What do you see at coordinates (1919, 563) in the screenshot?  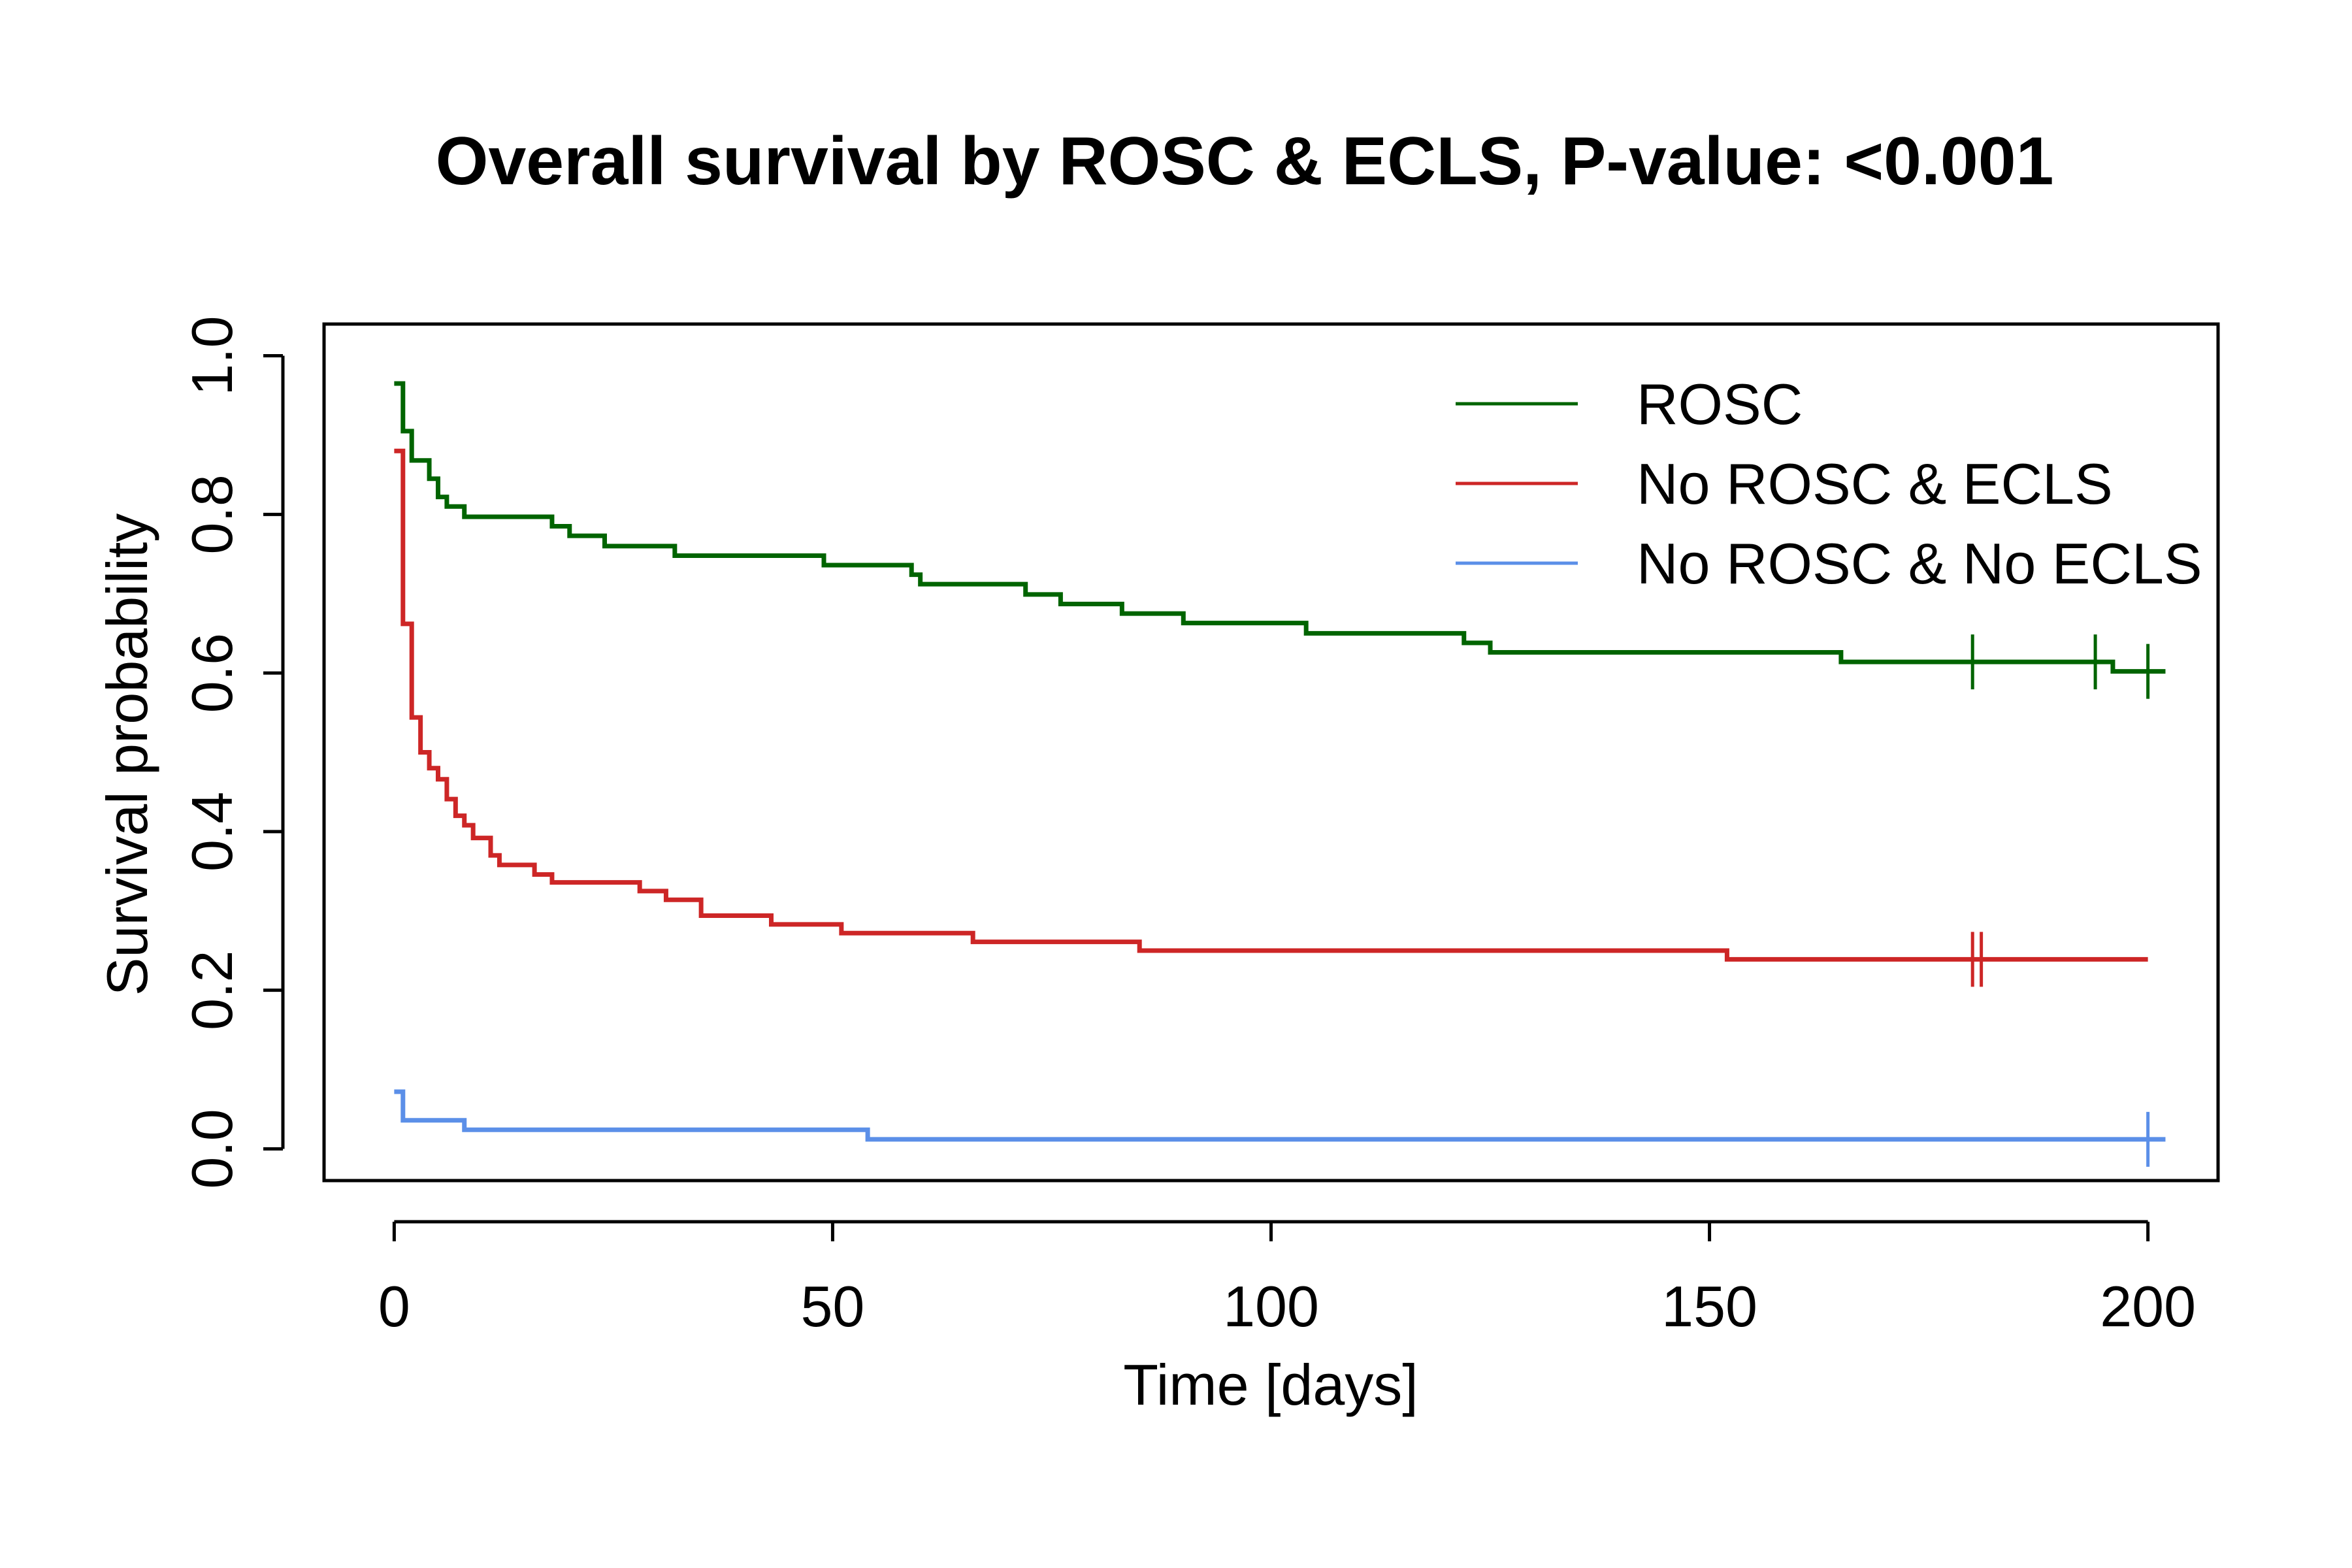 I see `legend-label-no-rosc-no-ecls: No ROSC & No ECLS` at bounding box center [1919, 563].